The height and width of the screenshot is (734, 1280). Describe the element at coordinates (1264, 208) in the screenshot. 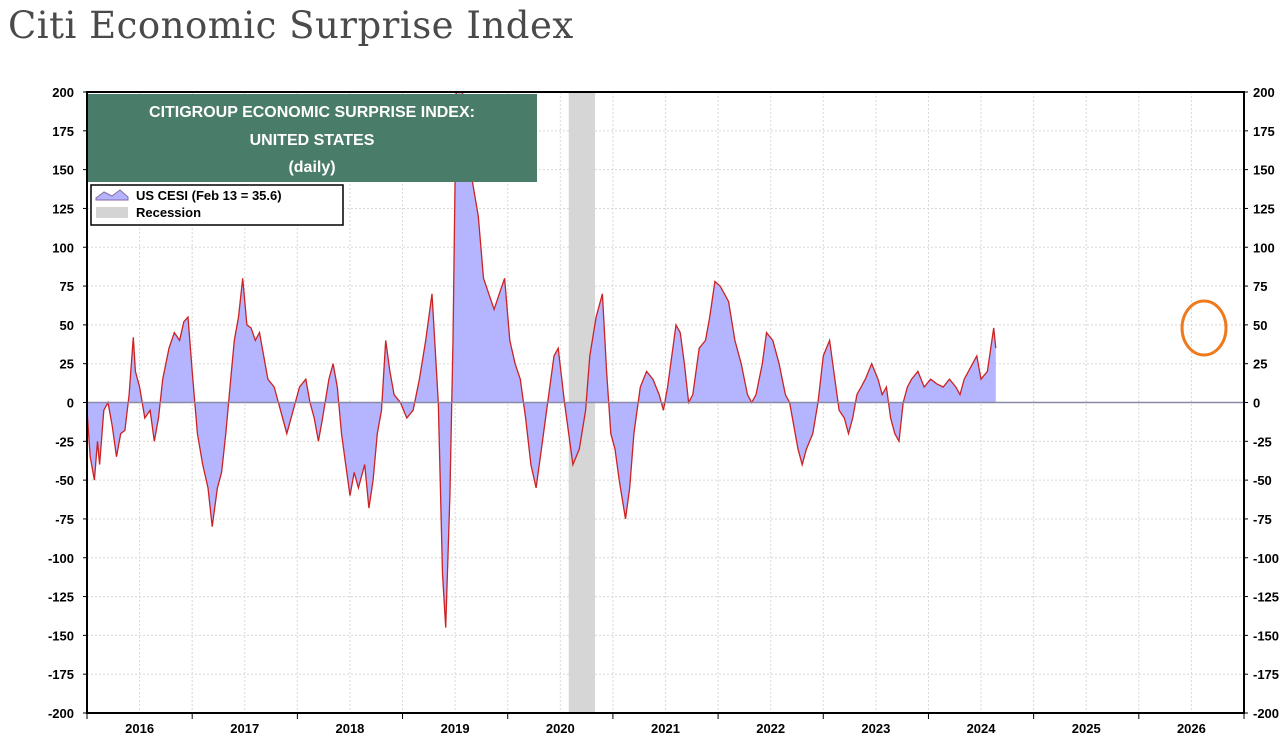

I see `y-tick-label-right: 125` at that location.